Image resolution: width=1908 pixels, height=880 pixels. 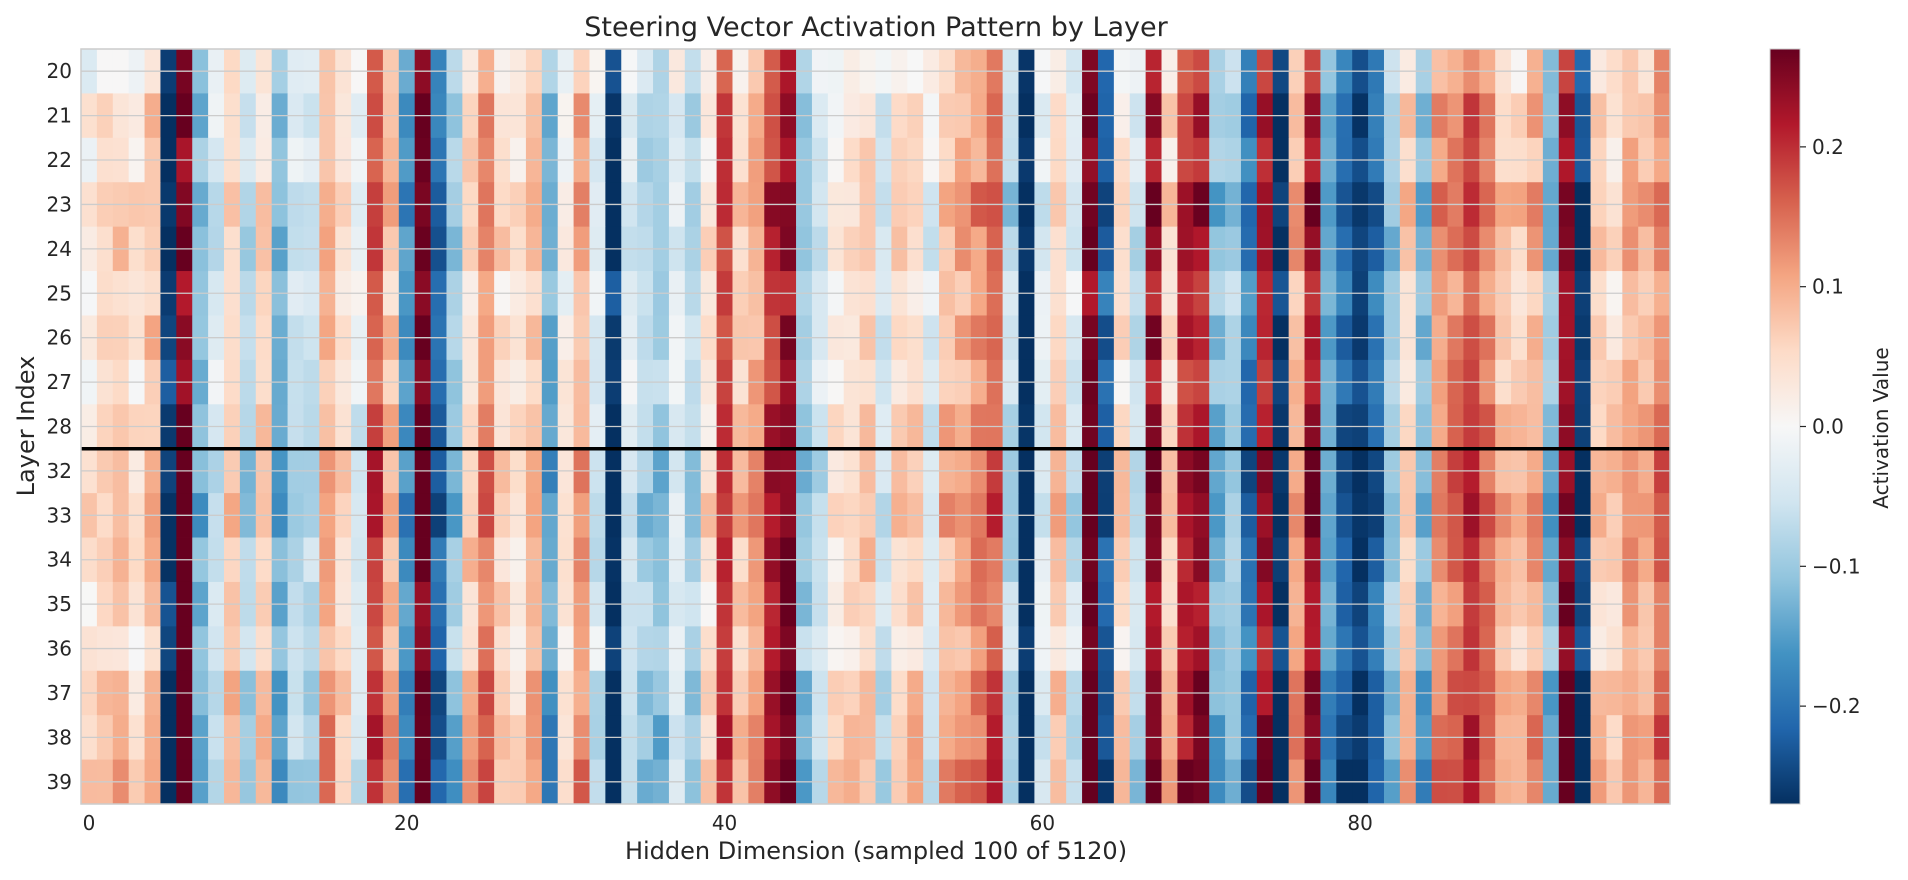 I want to click on y-tick-label: 23, so click(x=59, y=204).